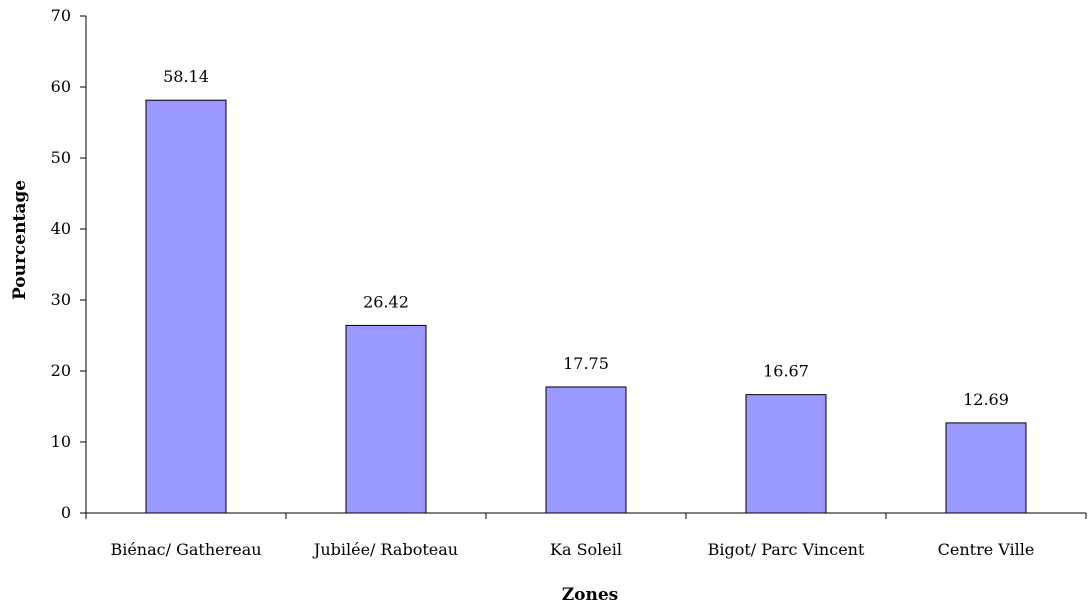 This screenshot has height=607, width=1089. What do you see at coordinates (20, 240) in the screenshot?
I see `y-axis-title: Pourcentage` at bounding box center [20, 240].